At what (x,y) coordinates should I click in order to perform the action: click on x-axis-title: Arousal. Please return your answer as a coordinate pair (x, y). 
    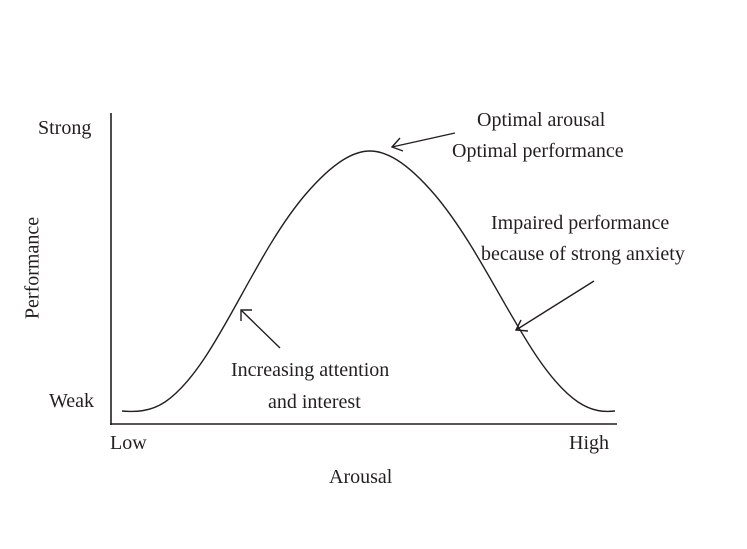
    Looking at the image, I should click on (361, 477).